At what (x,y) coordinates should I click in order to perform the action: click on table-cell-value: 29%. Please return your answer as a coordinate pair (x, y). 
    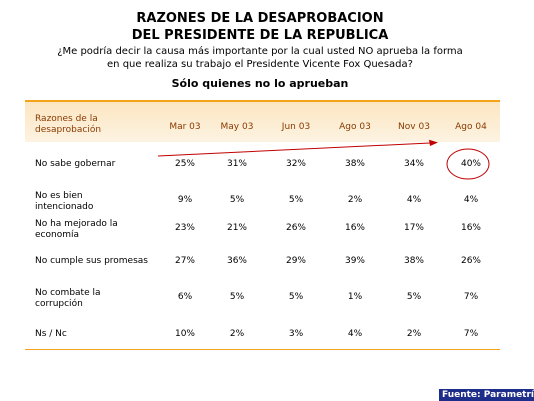
    Looking at the image, I should click on (295, 261).